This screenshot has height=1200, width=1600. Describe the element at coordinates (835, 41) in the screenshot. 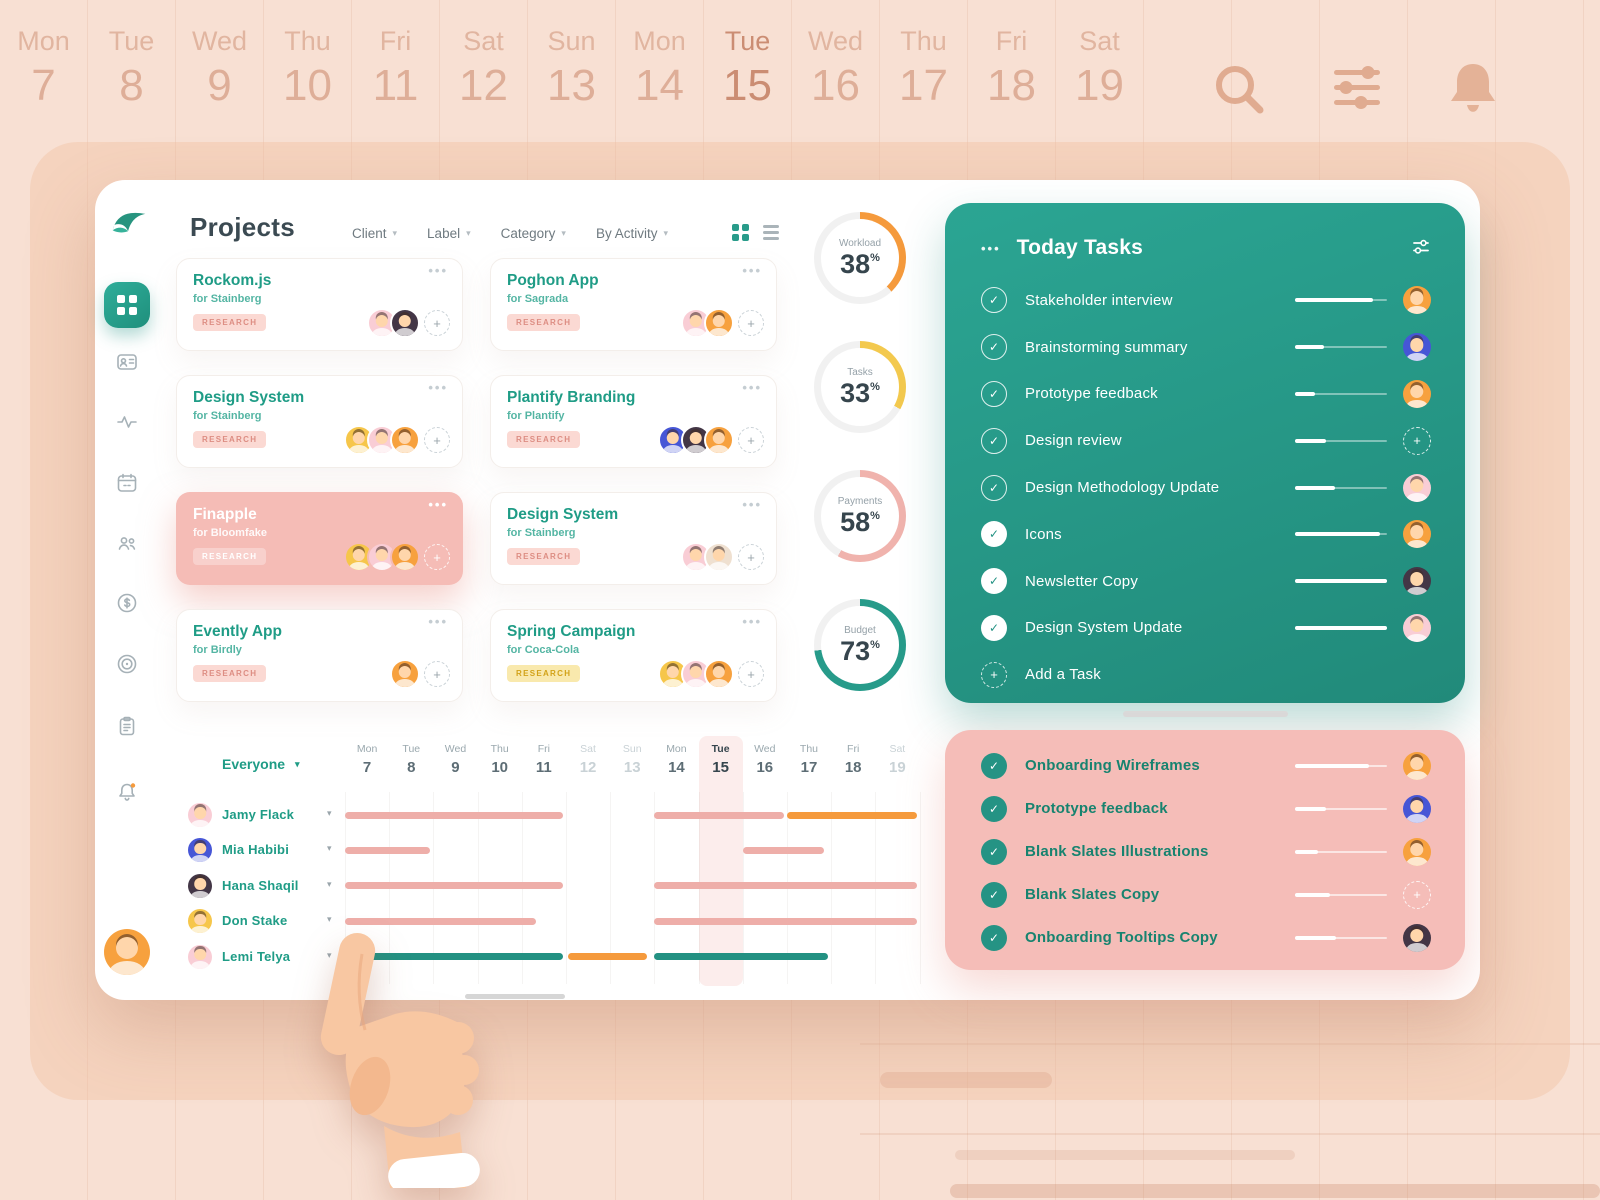

I see `bg-day-name: Wed` at that location.